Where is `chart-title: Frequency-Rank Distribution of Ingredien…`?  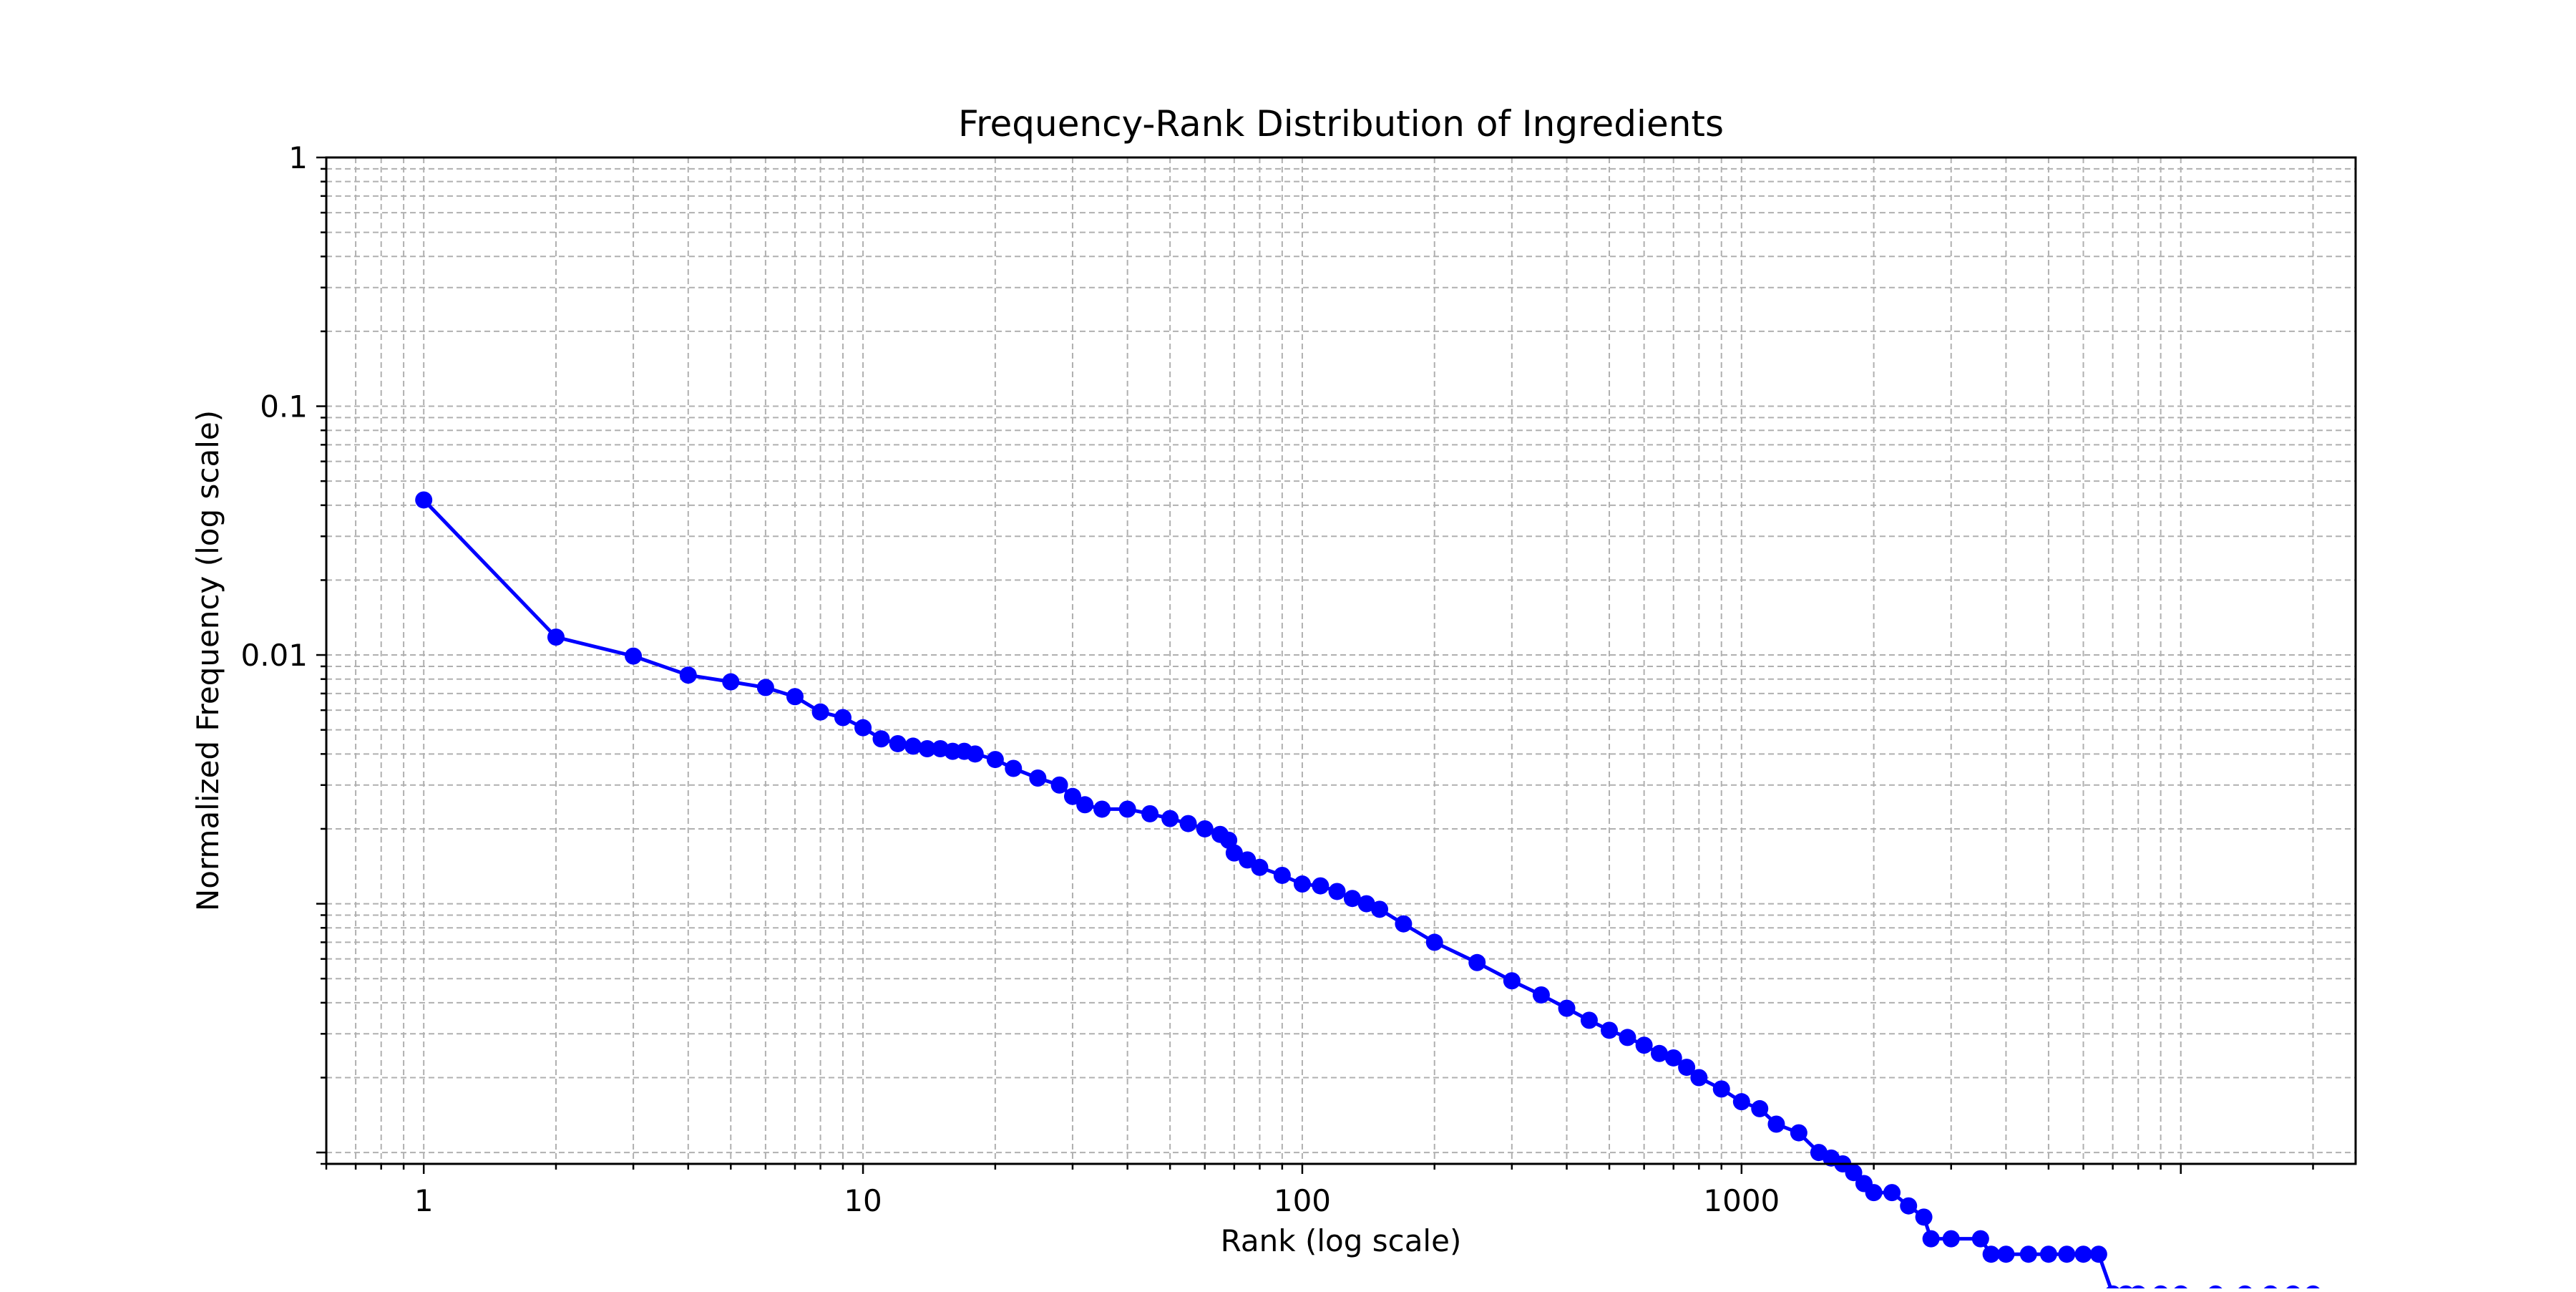 chart-title: Frequency-Rank Distribution of Ingredien… is located at coordinates (1341, 124).